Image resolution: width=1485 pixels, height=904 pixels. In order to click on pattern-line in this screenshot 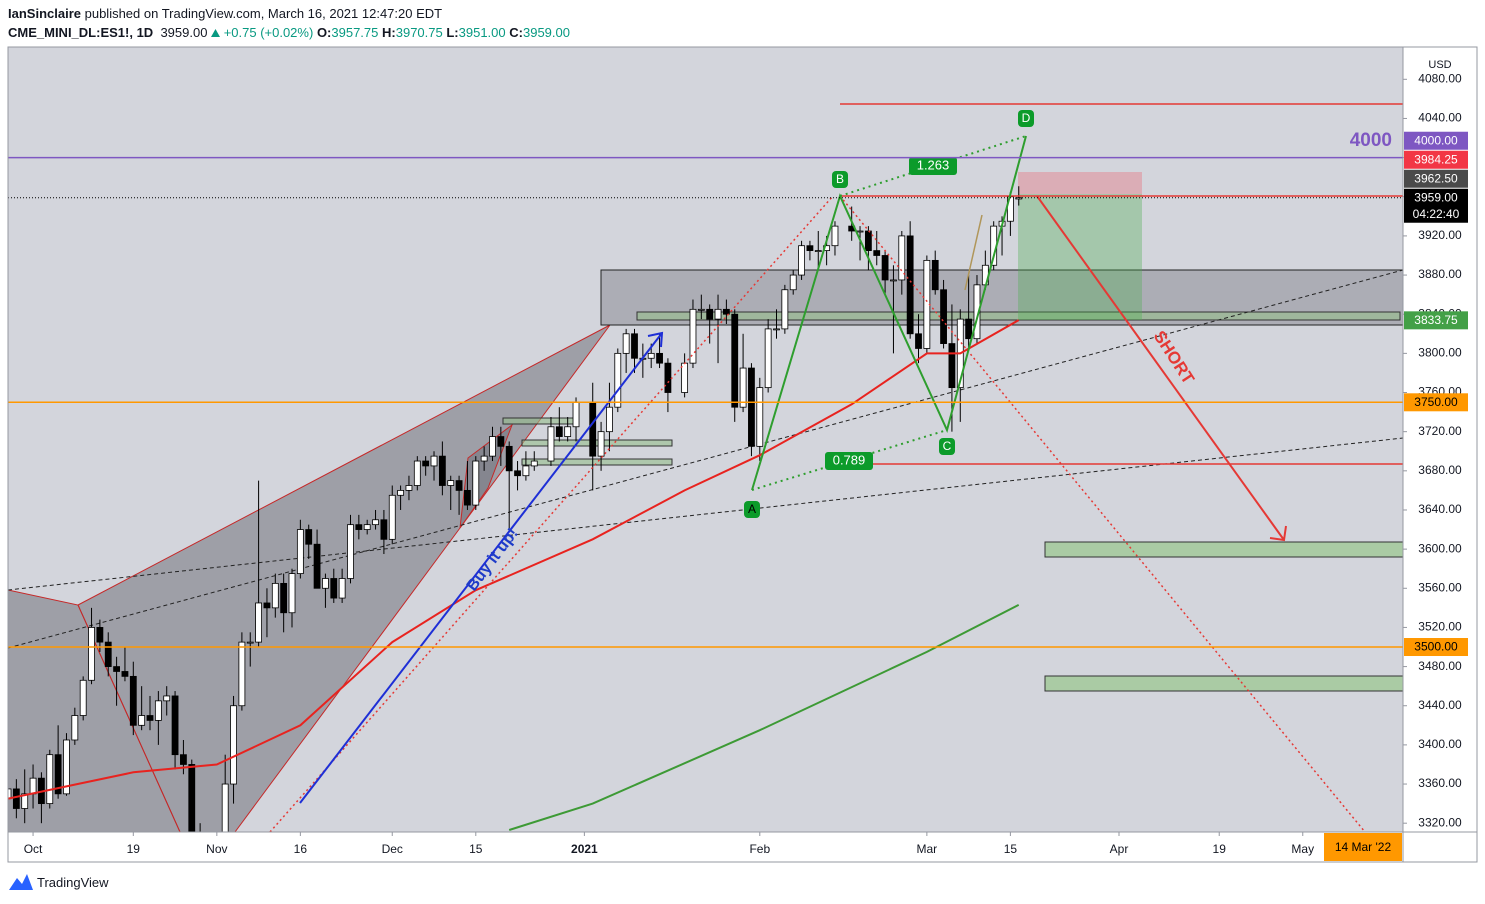, I will do `click(889, 313)`.